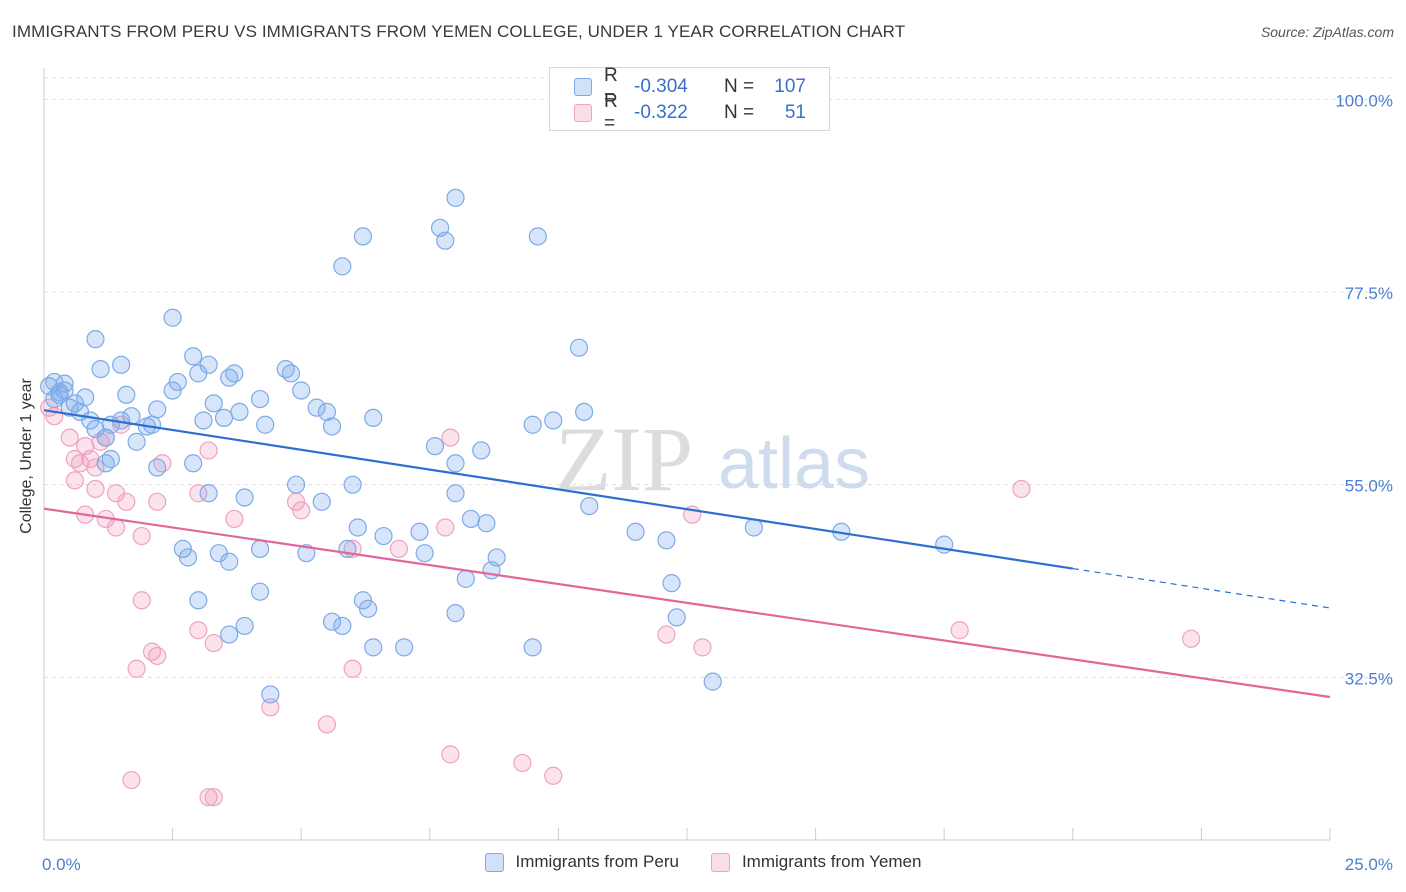  I want to click on stats-legend: R = -0.304 N = 107 R = -0.322 N = 51, so click(689, 99).